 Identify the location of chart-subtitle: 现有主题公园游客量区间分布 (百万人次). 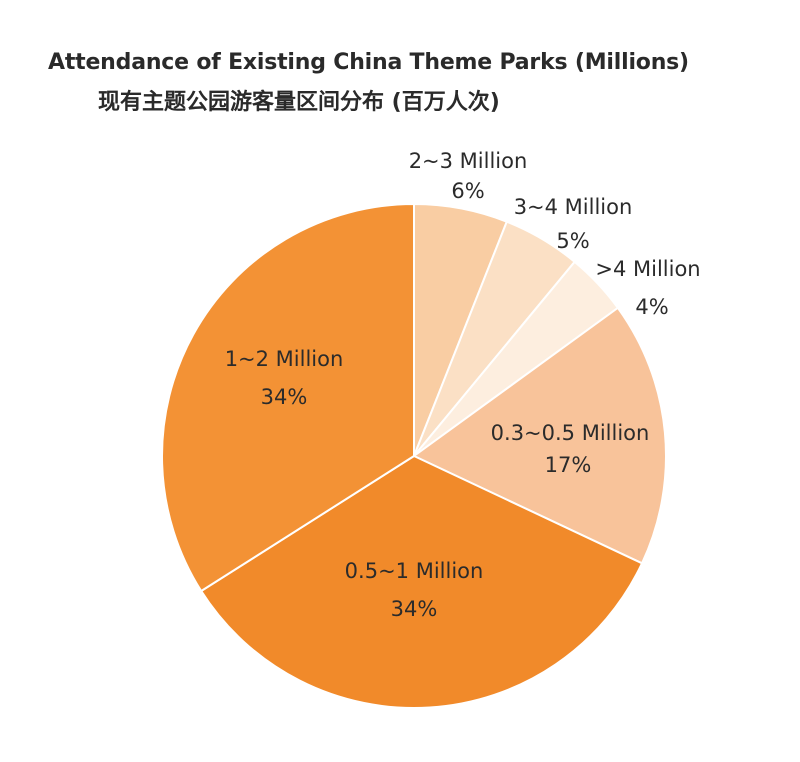
(299, 102).